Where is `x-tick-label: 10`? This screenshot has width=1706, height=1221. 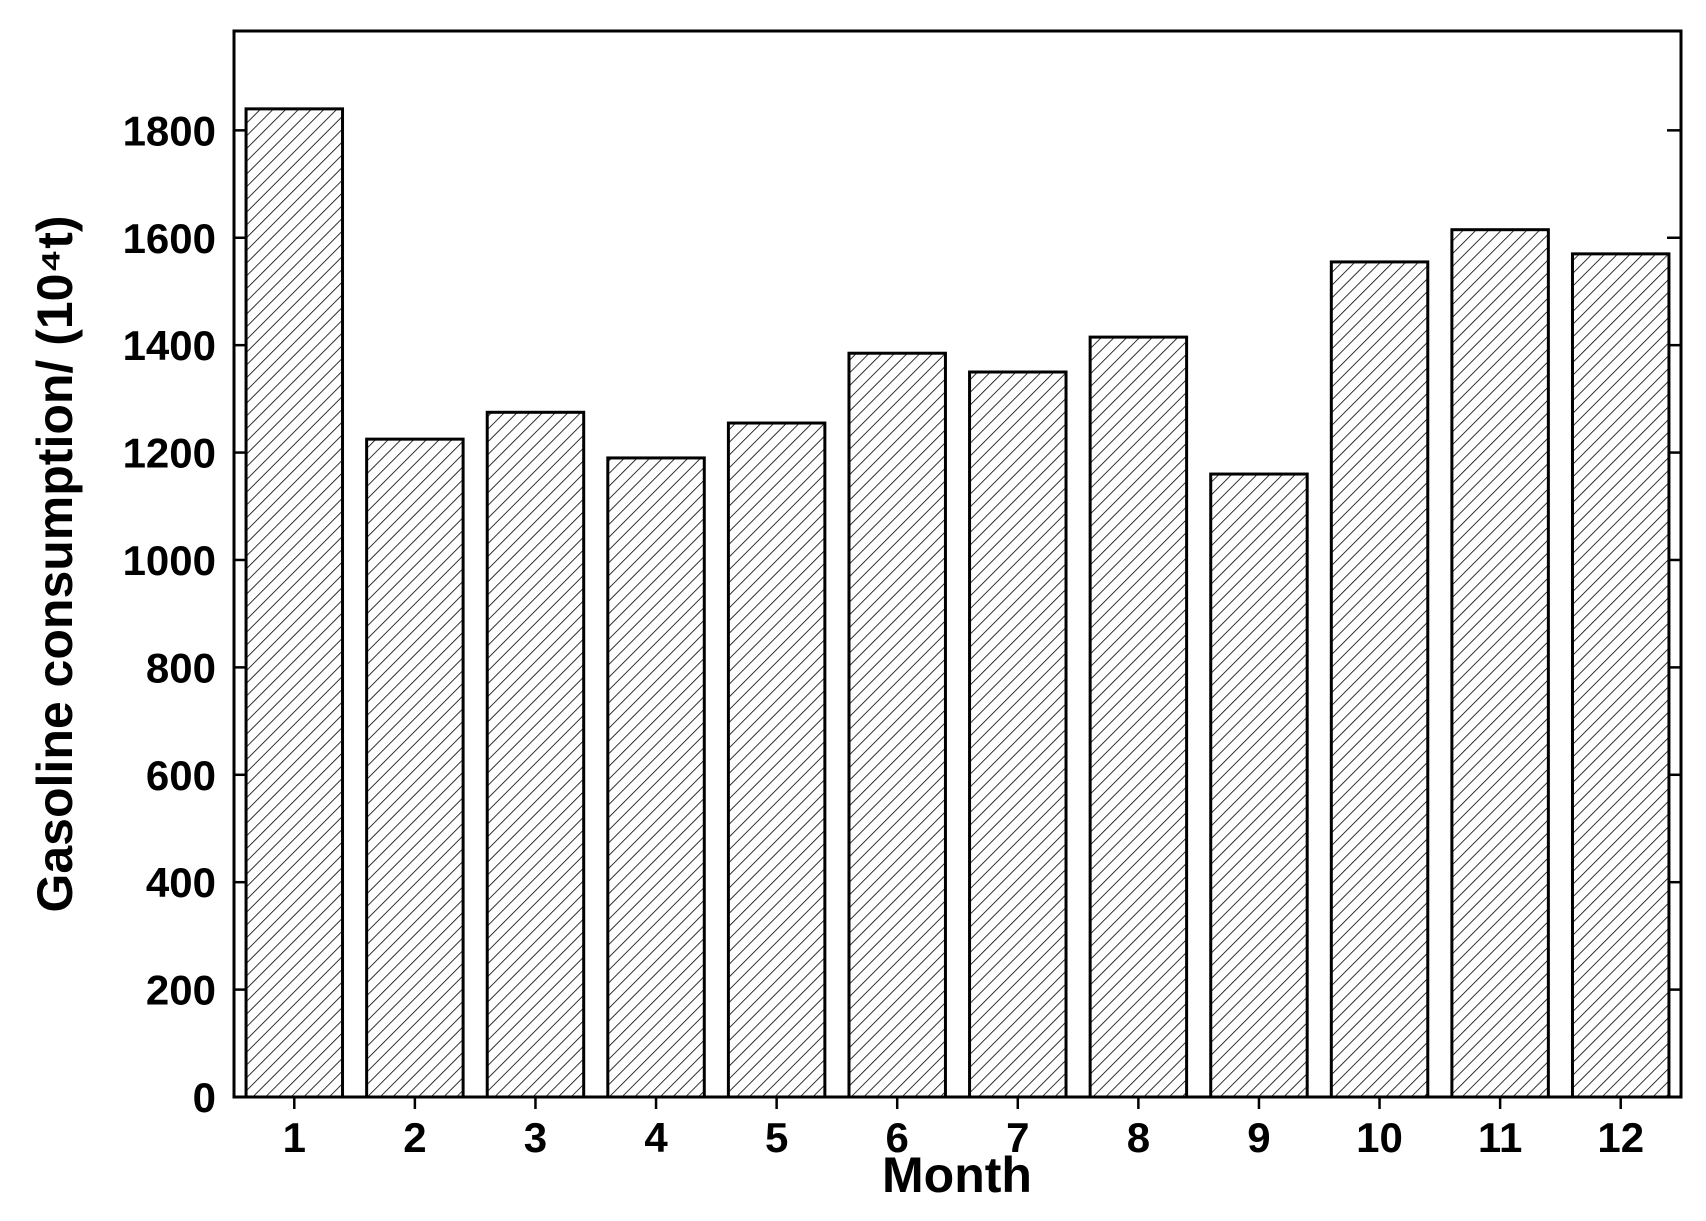 x-tick-label: 10 is located at coordinates (1379, 1137).